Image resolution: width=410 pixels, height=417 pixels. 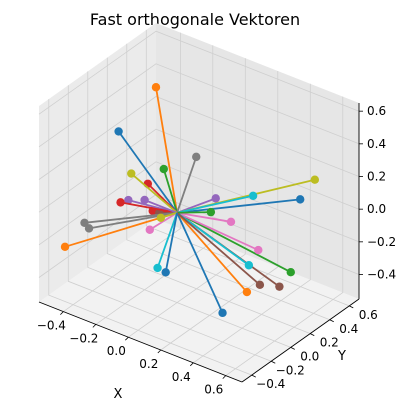 What do you see at coordinates (116, 351) in the screenshot?
I see `x-tick-label: 0.0` at bounding box center [116, 351].